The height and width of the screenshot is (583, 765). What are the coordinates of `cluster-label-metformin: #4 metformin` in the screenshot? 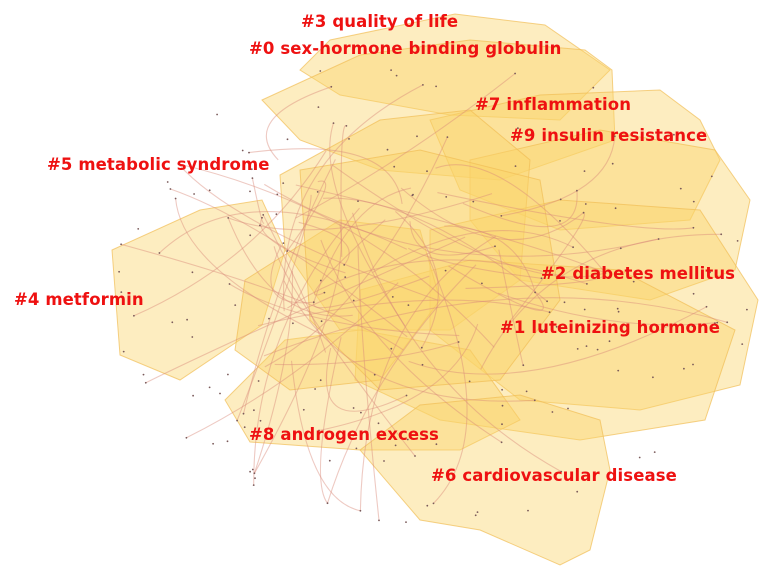 It's located at (79, 299).